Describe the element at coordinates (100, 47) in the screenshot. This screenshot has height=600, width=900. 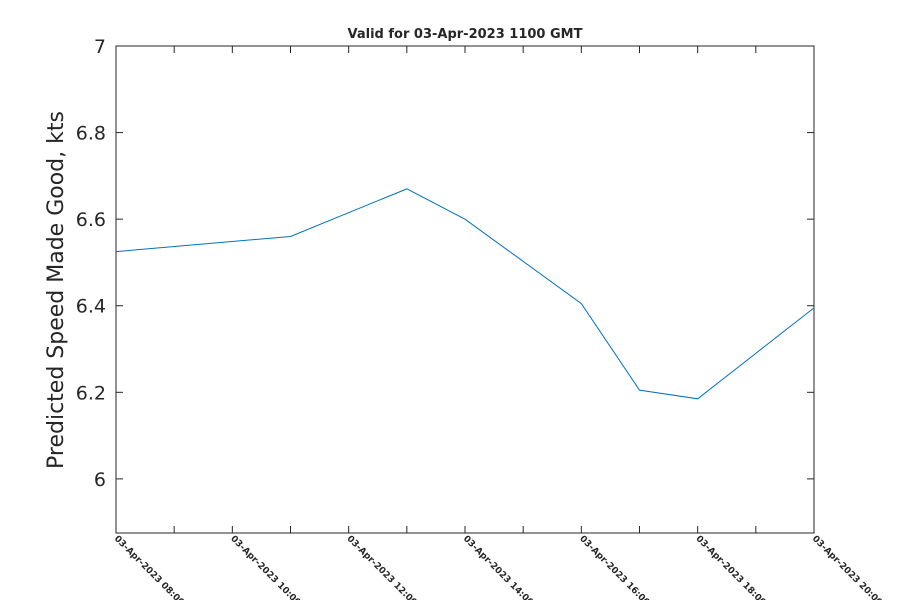
I see `y-tick-label: 7` at that location.